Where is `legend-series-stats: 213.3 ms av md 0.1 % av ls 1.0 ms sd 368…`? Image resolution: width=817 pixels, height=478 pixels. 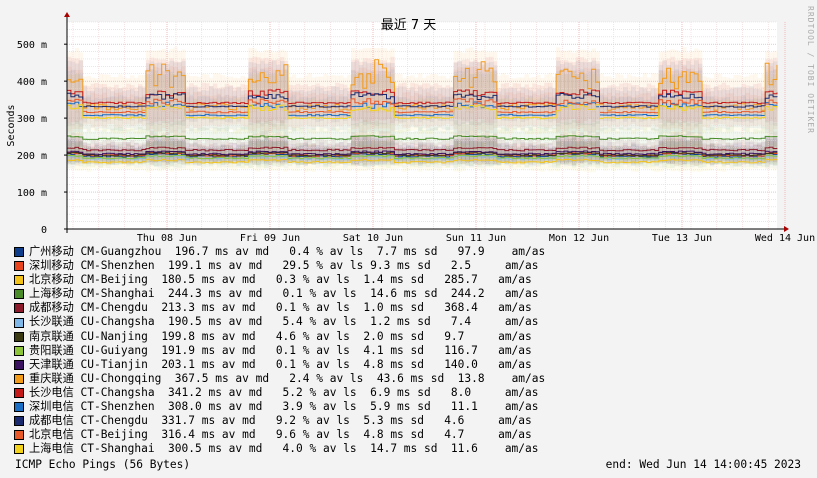 legend-series-stats: 213.3 ms av md 0.1 % av ls 1.0 ms sd 368… is located at coordinates (346, 308).